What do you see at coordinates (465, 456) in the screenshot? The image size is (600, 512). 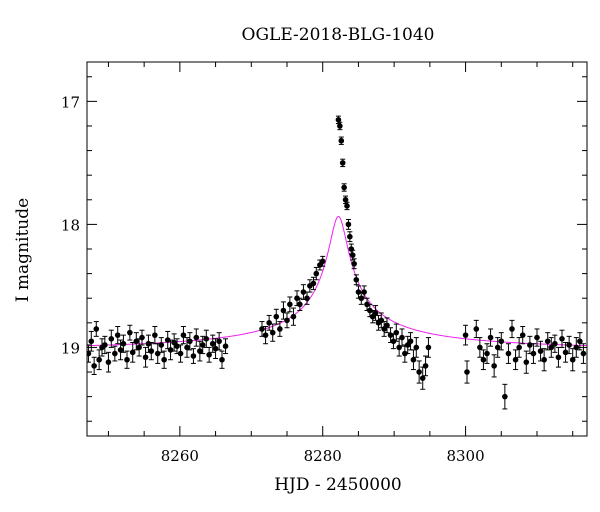 I see `x-tick-label: 8300` at bounding box center [465, 456].